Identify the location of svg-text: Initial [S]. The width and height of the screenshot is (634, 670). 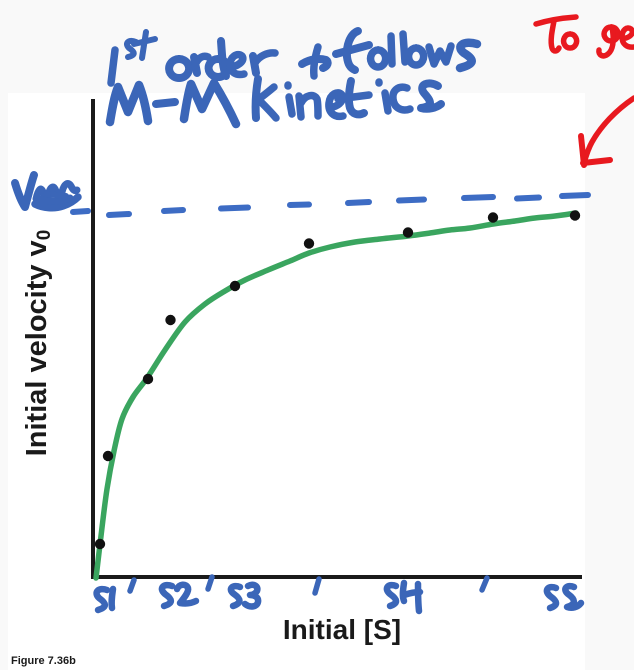
(342, 629).